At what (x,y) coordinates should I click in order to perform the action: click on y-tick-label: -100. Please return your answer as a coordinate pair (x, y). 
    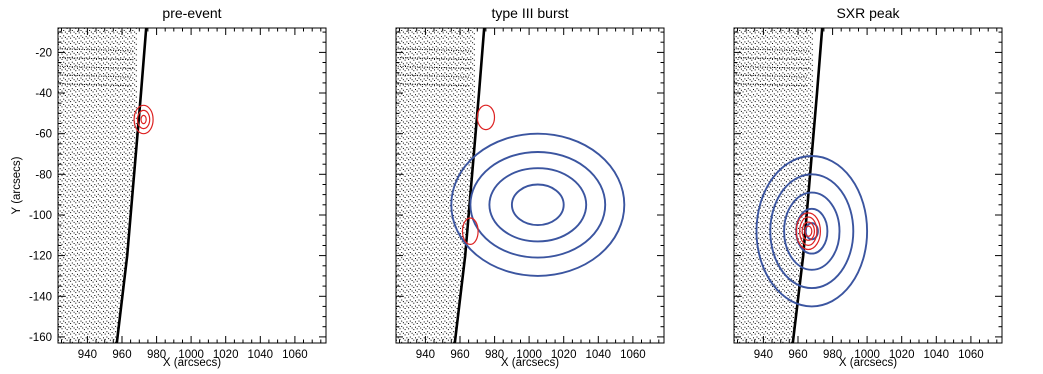
    Looking at the image, I should click on (40, 216).